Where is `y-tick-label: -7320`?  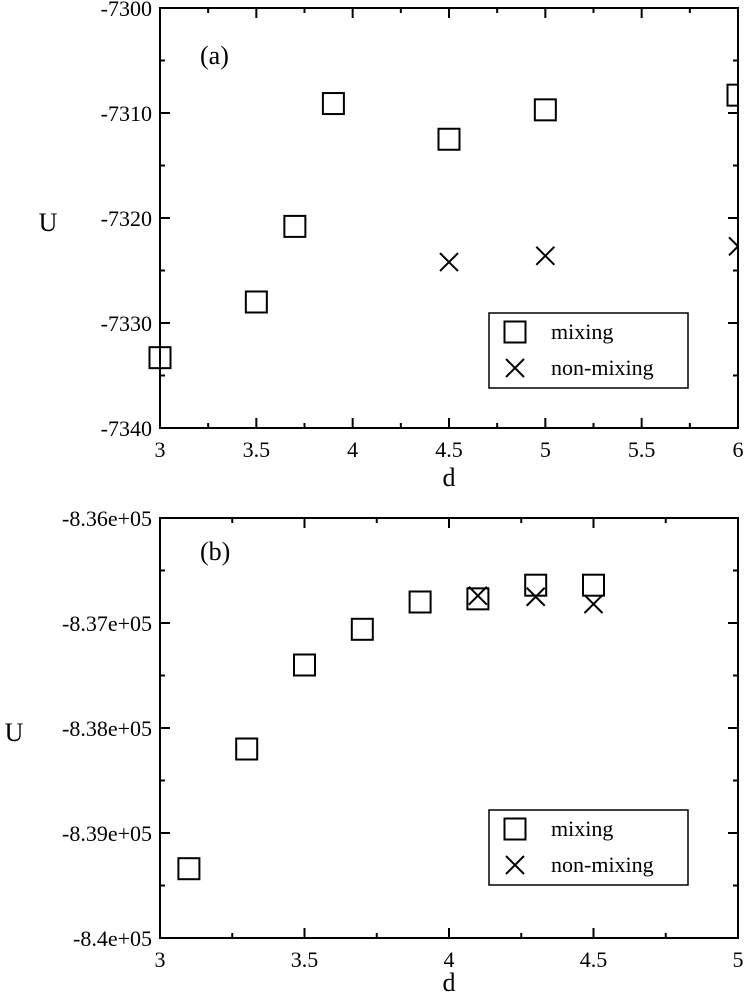
y-tick-label: -7320 is located at coordinates (126, 218).